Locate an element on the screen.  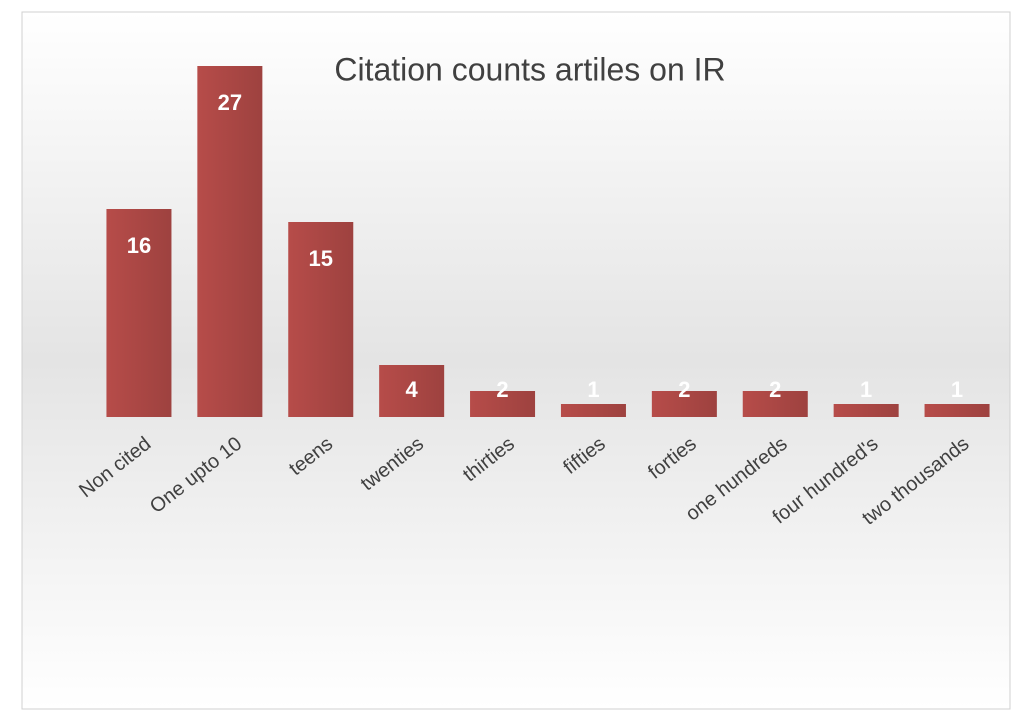
chart-title: Citation counts artiles on IR is located at coordinates (529, 69).